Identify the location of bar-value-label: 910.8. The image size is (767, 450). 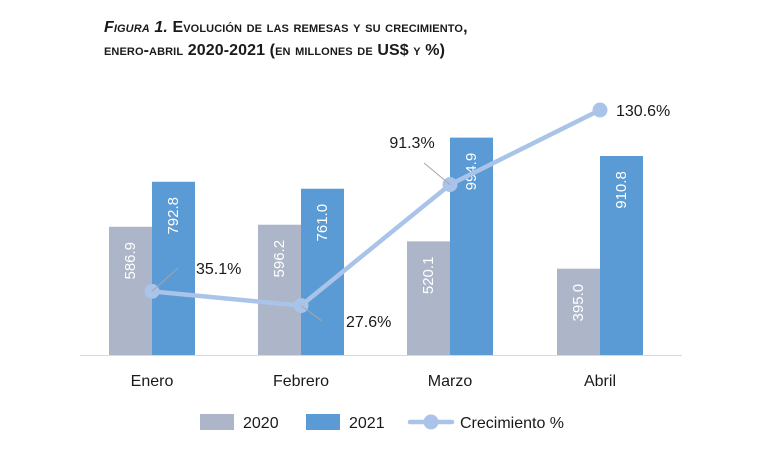
(621, 190).